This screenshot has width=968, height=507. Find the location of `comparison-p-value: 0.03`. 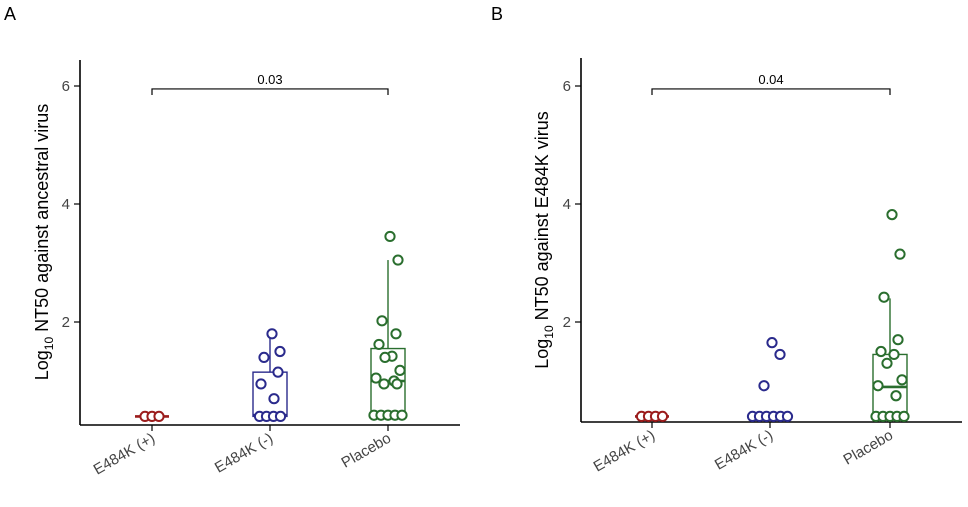

comparison-p-value: 0.03 is located at coordinates (269, 79).